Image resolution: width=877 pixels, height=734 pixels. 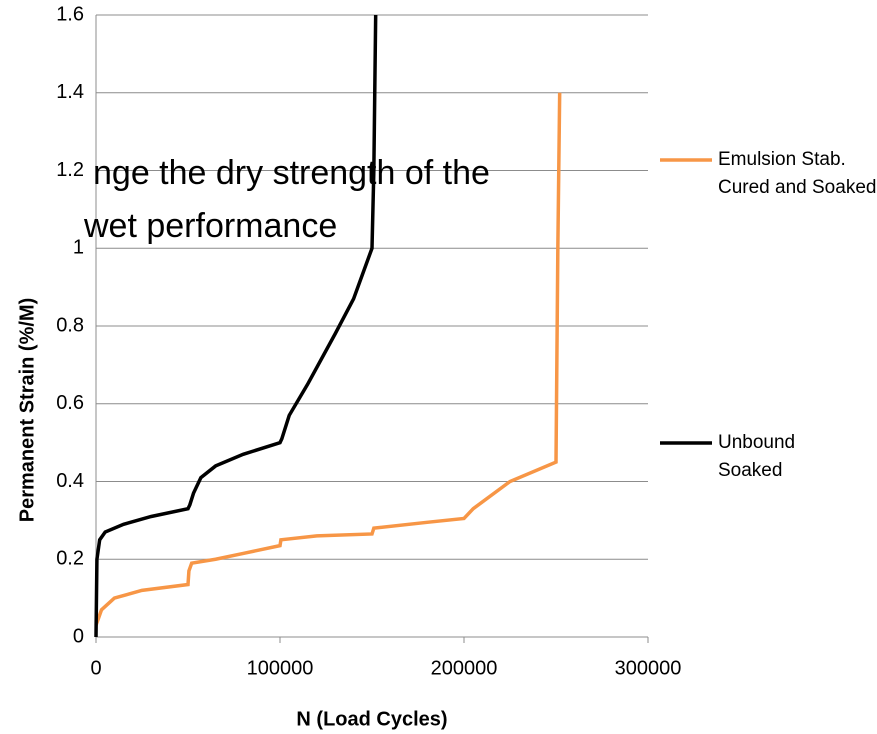 I want to click on y-tick-label: 1, so click(x=78, y=248).